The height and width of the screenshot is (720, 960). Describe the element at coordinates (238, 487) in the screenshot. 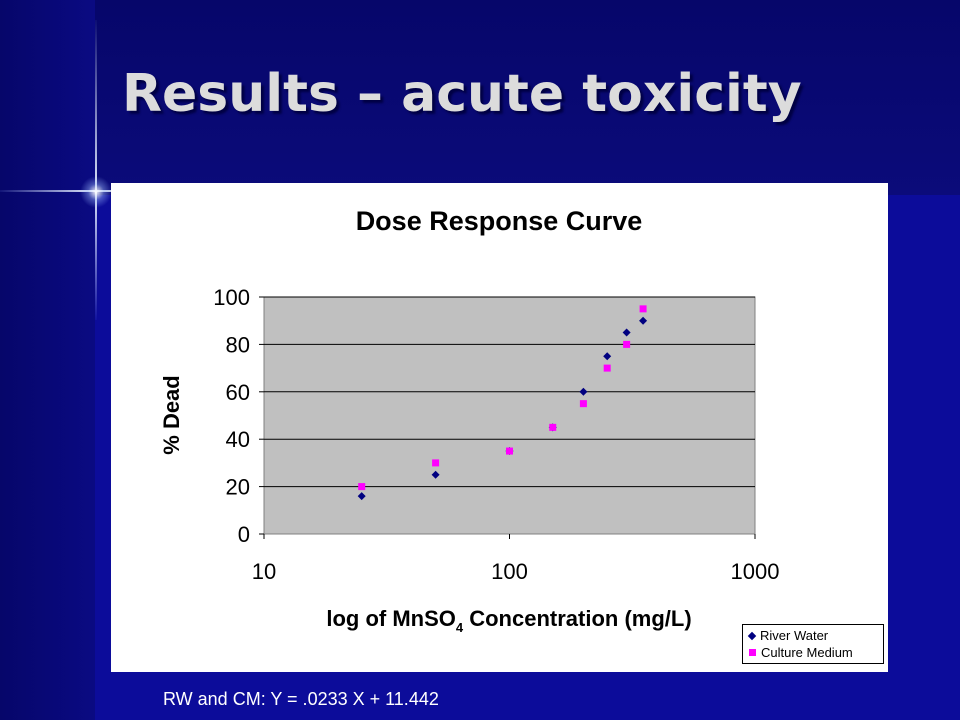

I see `y-tick-label-20: 20` at that location.